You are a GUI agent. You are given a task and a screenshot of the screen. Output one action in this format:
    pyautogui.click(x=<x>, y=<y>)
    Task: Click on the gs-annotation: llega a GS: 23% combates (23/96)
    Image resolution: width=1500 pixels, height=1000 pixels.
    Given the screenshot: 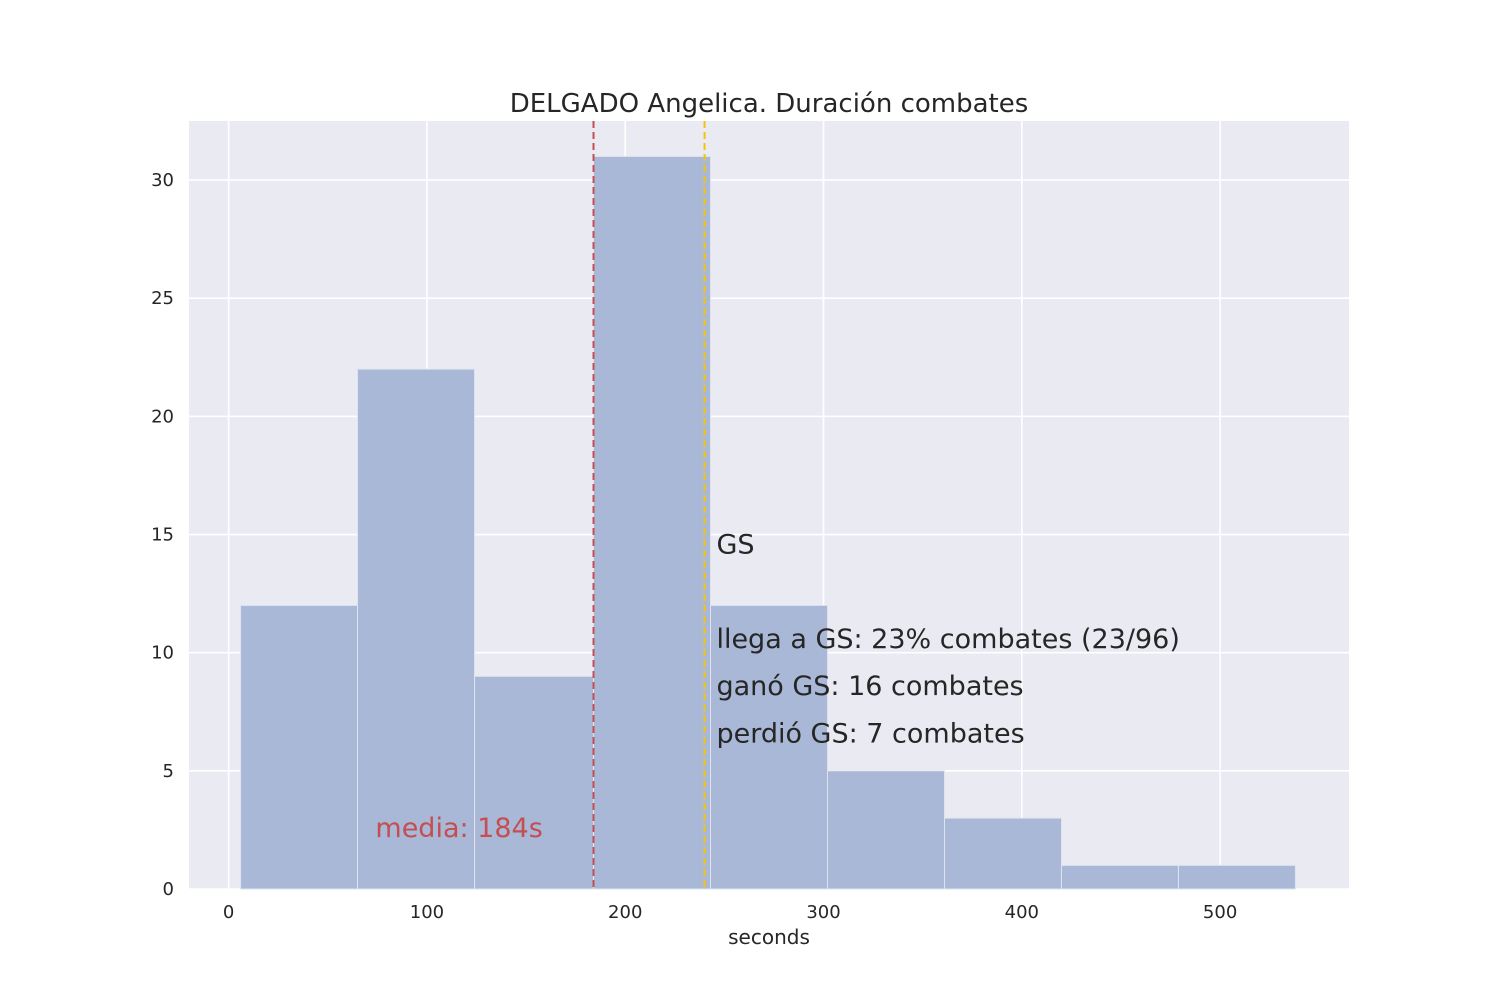 What is the action you would take?
    pyautogui.click(x=947, y=639)
    